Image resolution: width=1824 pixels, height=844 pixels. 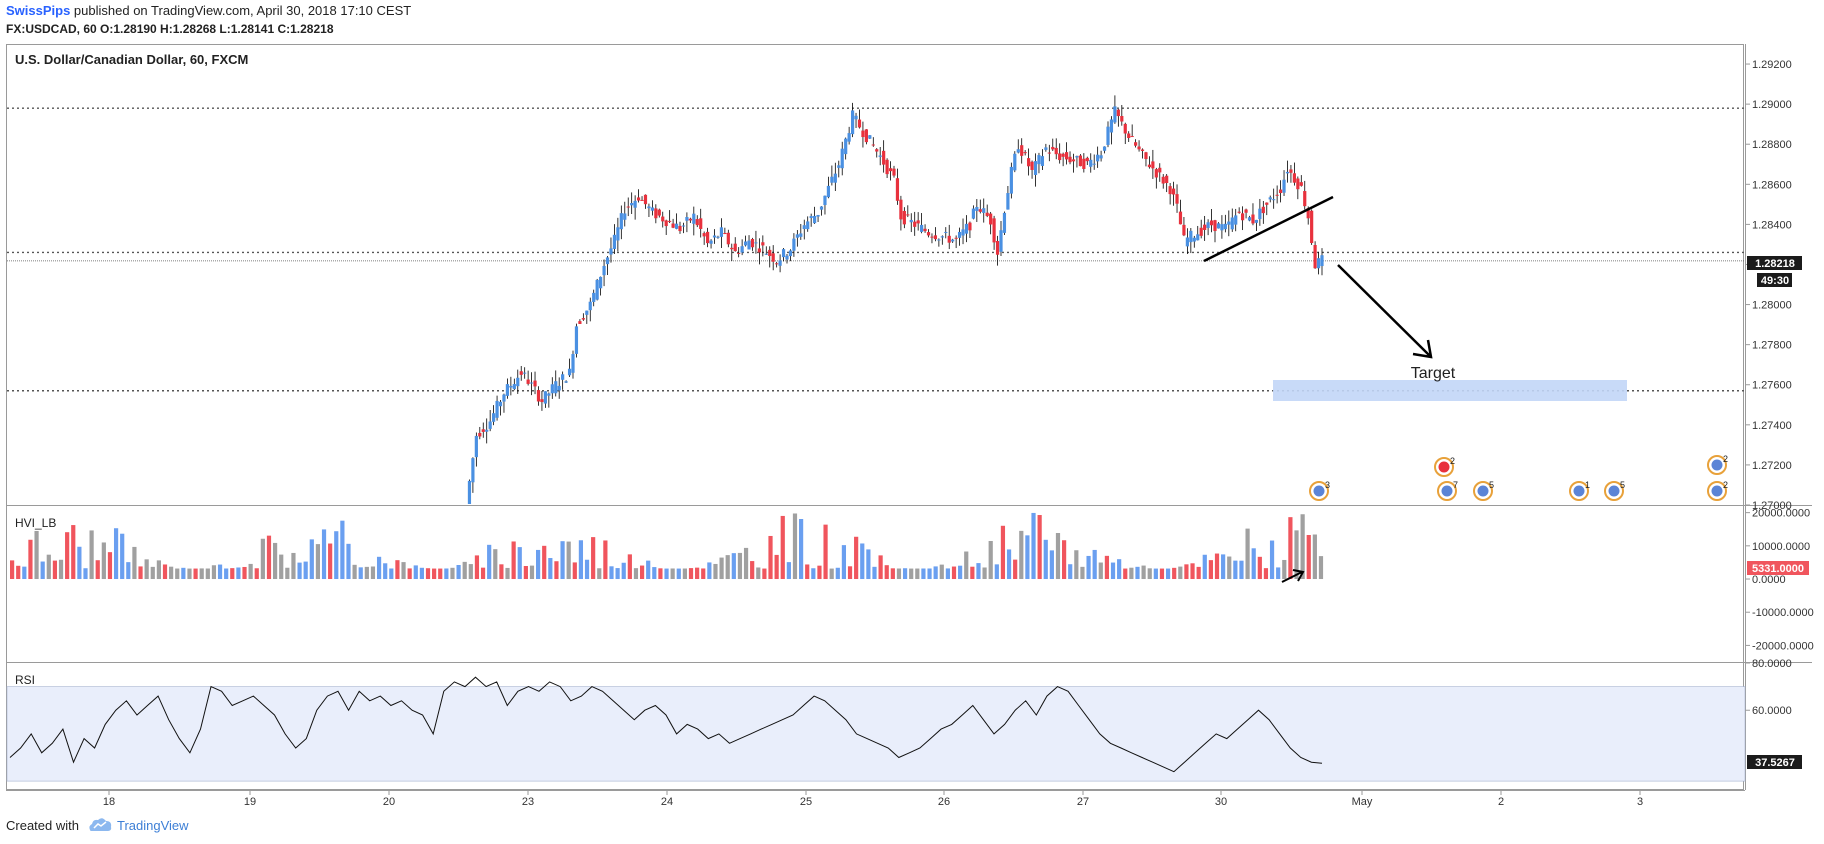 I want to click on time-tick-label: 3, so click(x=1640, y=802).